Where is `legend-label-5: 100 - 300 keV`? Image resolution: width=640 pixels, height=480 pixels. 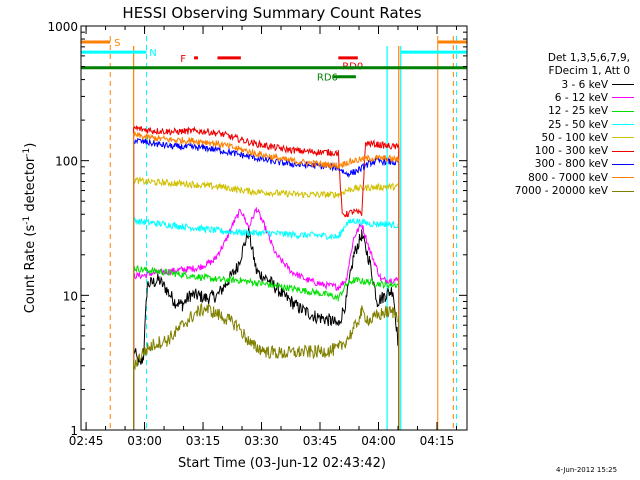 legend-label-5: 100 - 300 keV is located at coordinates (571, 151).